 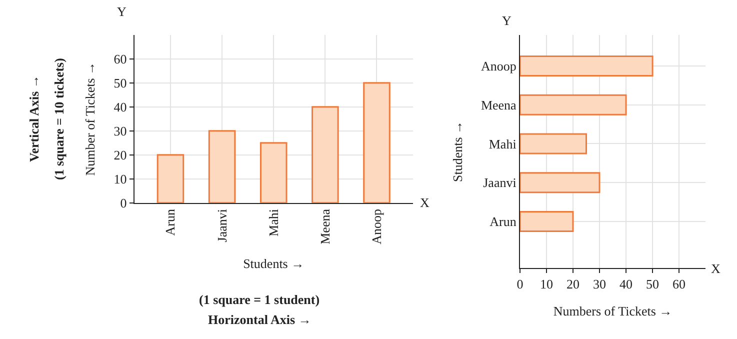 What do you see at coordinates (120, 154) in the screenshot?
I see `y-tick-label: 20` at bounding box center [120, 154].